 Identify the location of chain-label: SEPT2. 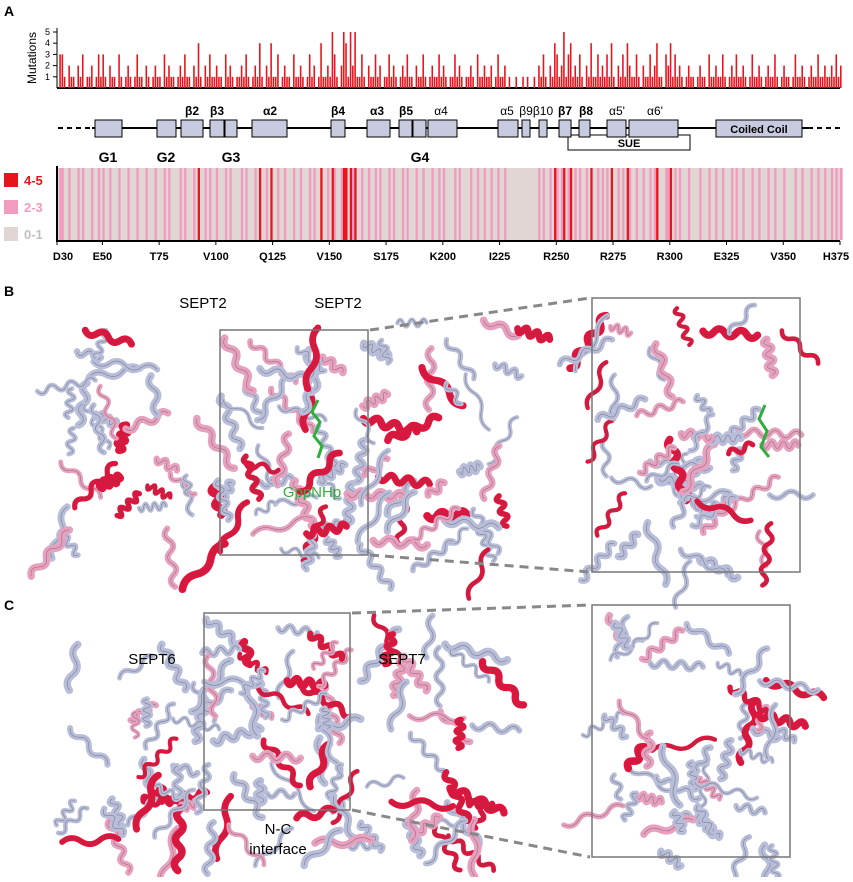
(338, 303).